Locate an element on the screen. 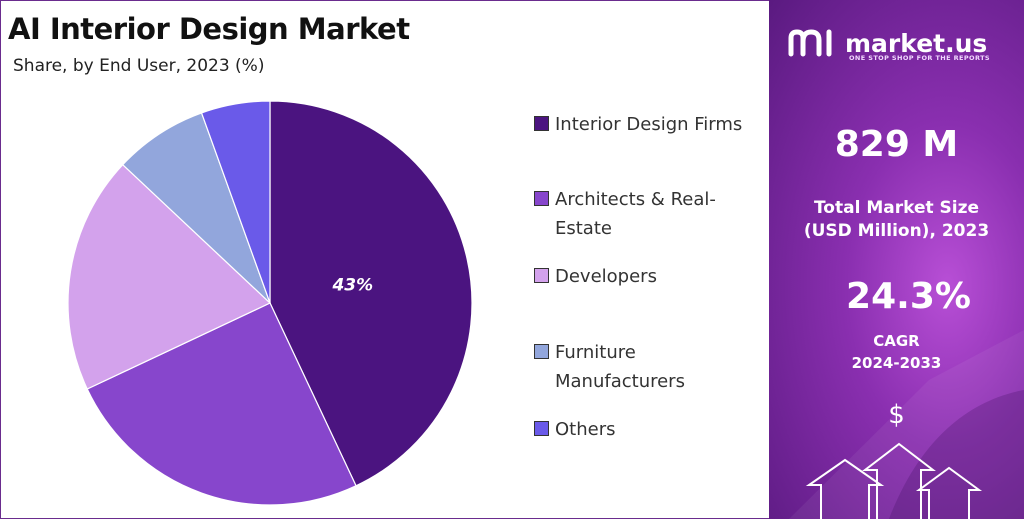 This screenshot has width=1024, height=519. legend-label: Interior Design Firms is located at coordinates (649, 124).